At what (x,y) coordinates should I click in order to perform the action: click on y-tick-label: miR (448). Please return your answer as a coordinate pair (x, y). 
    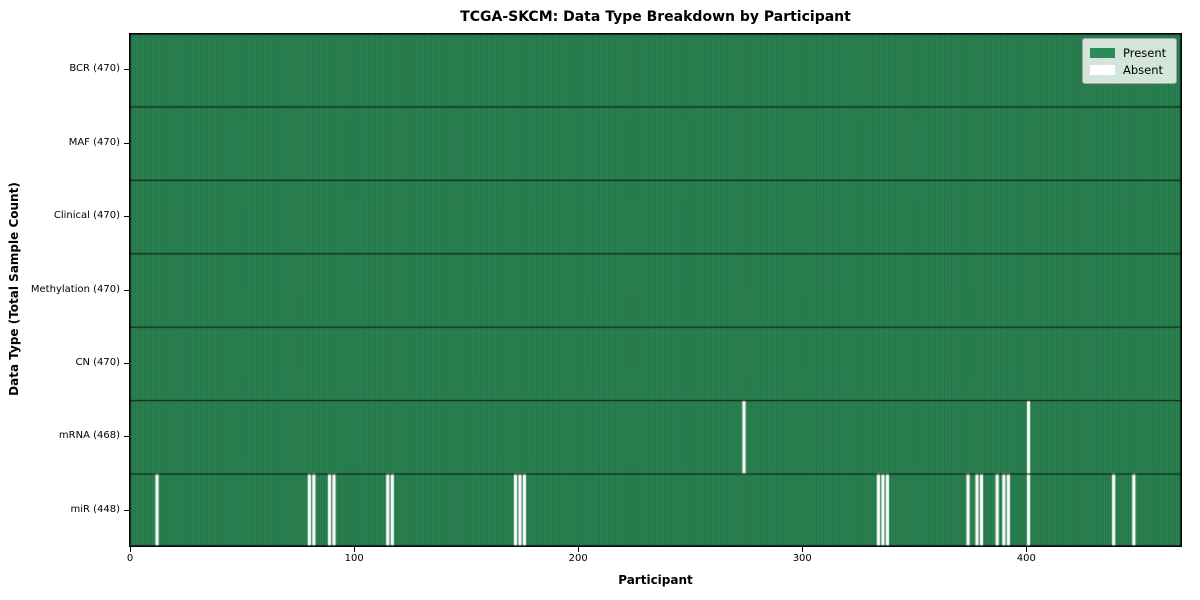
    Looking at the image, I should click on (95, 509).